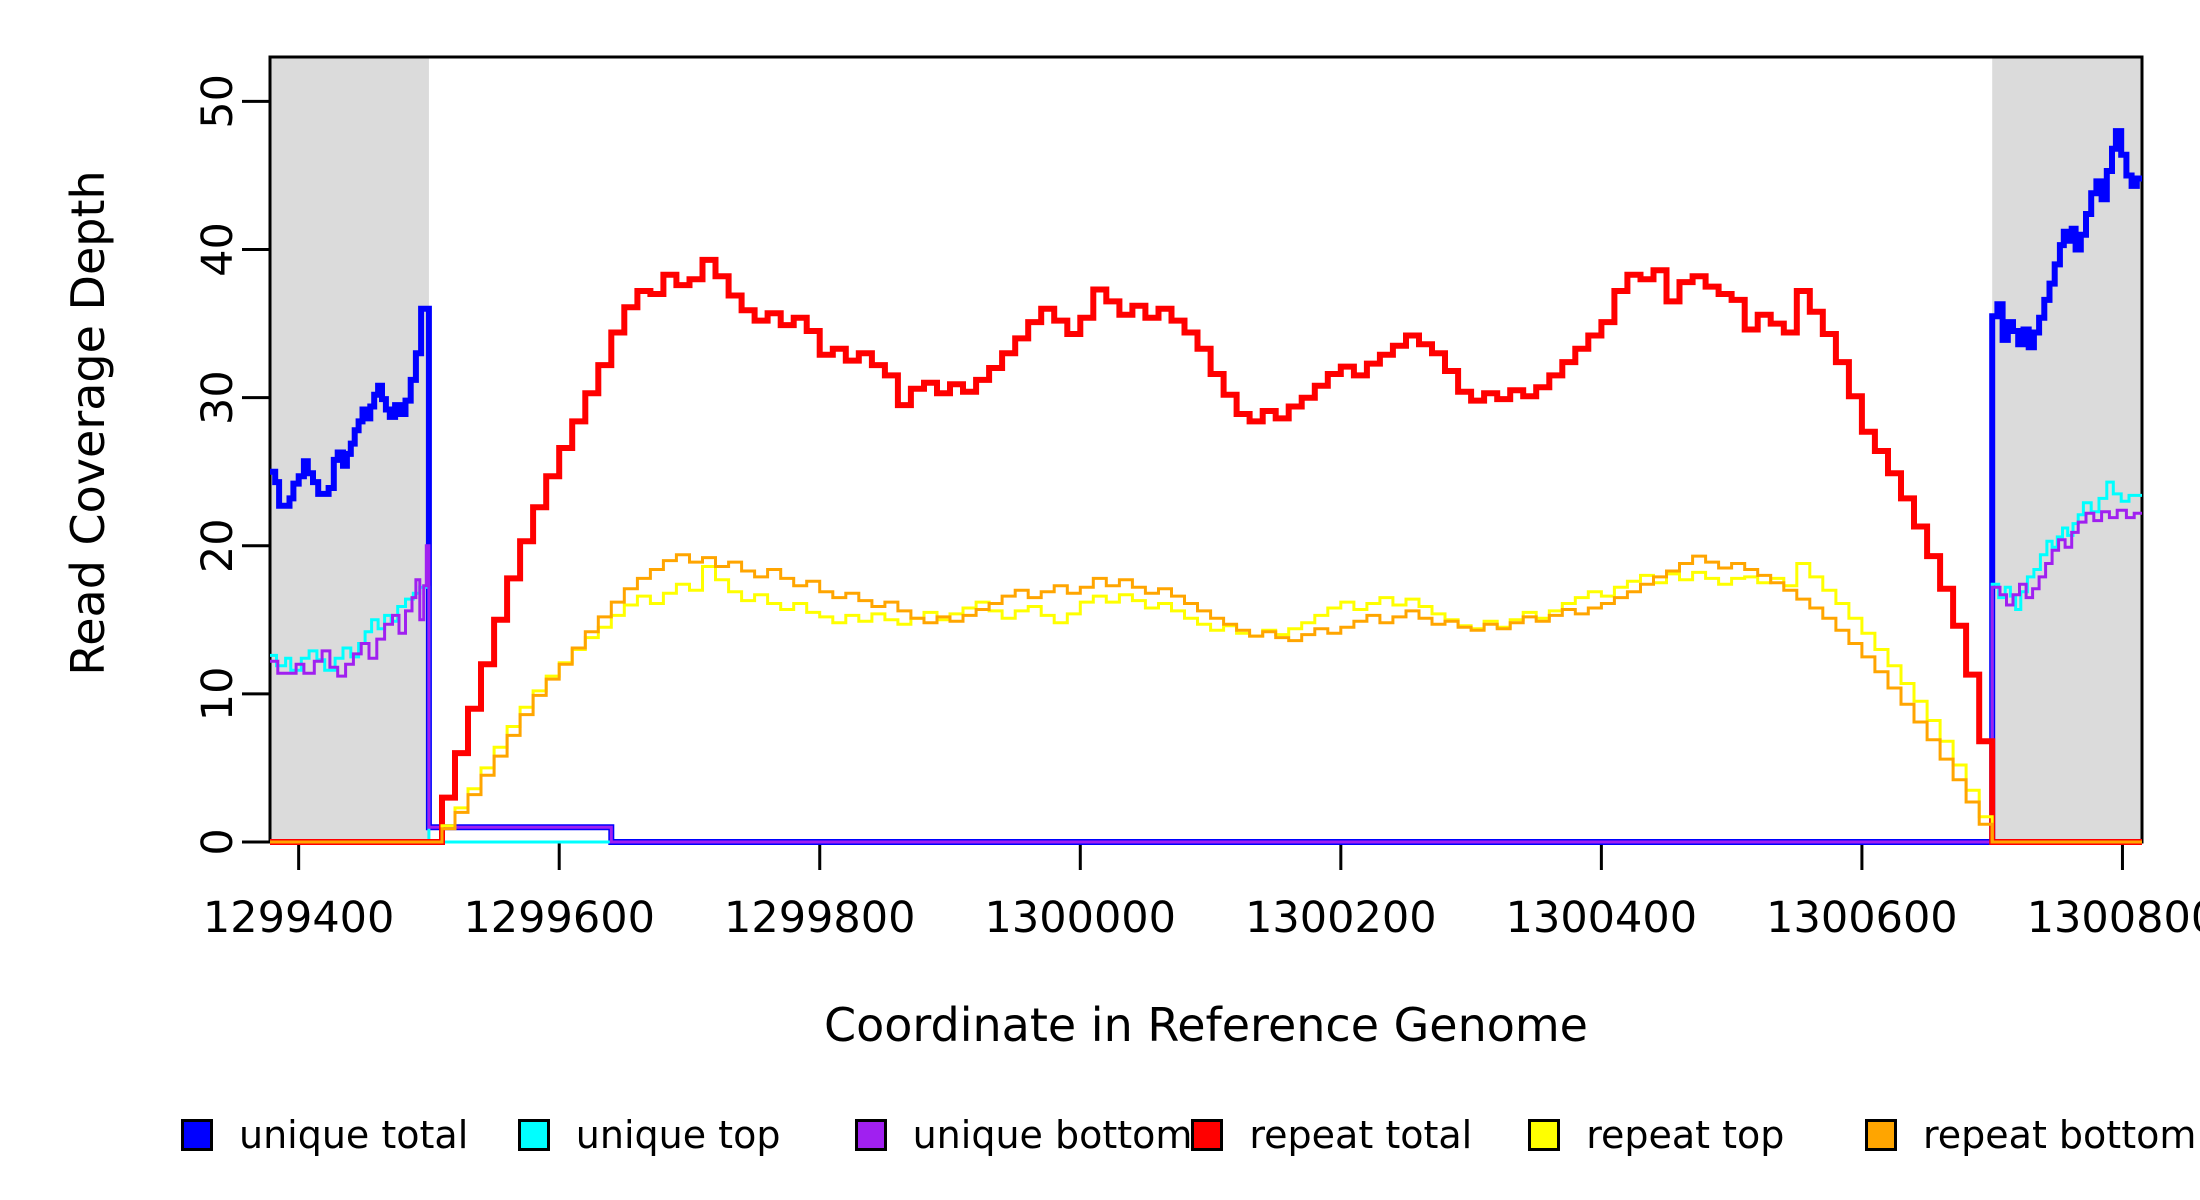 The height and width of the screenshot is (1200, 2200). Describe the element at coordinates (1602, 918) in the screenshot. I see `x-tick-label: 1300400` at that location.